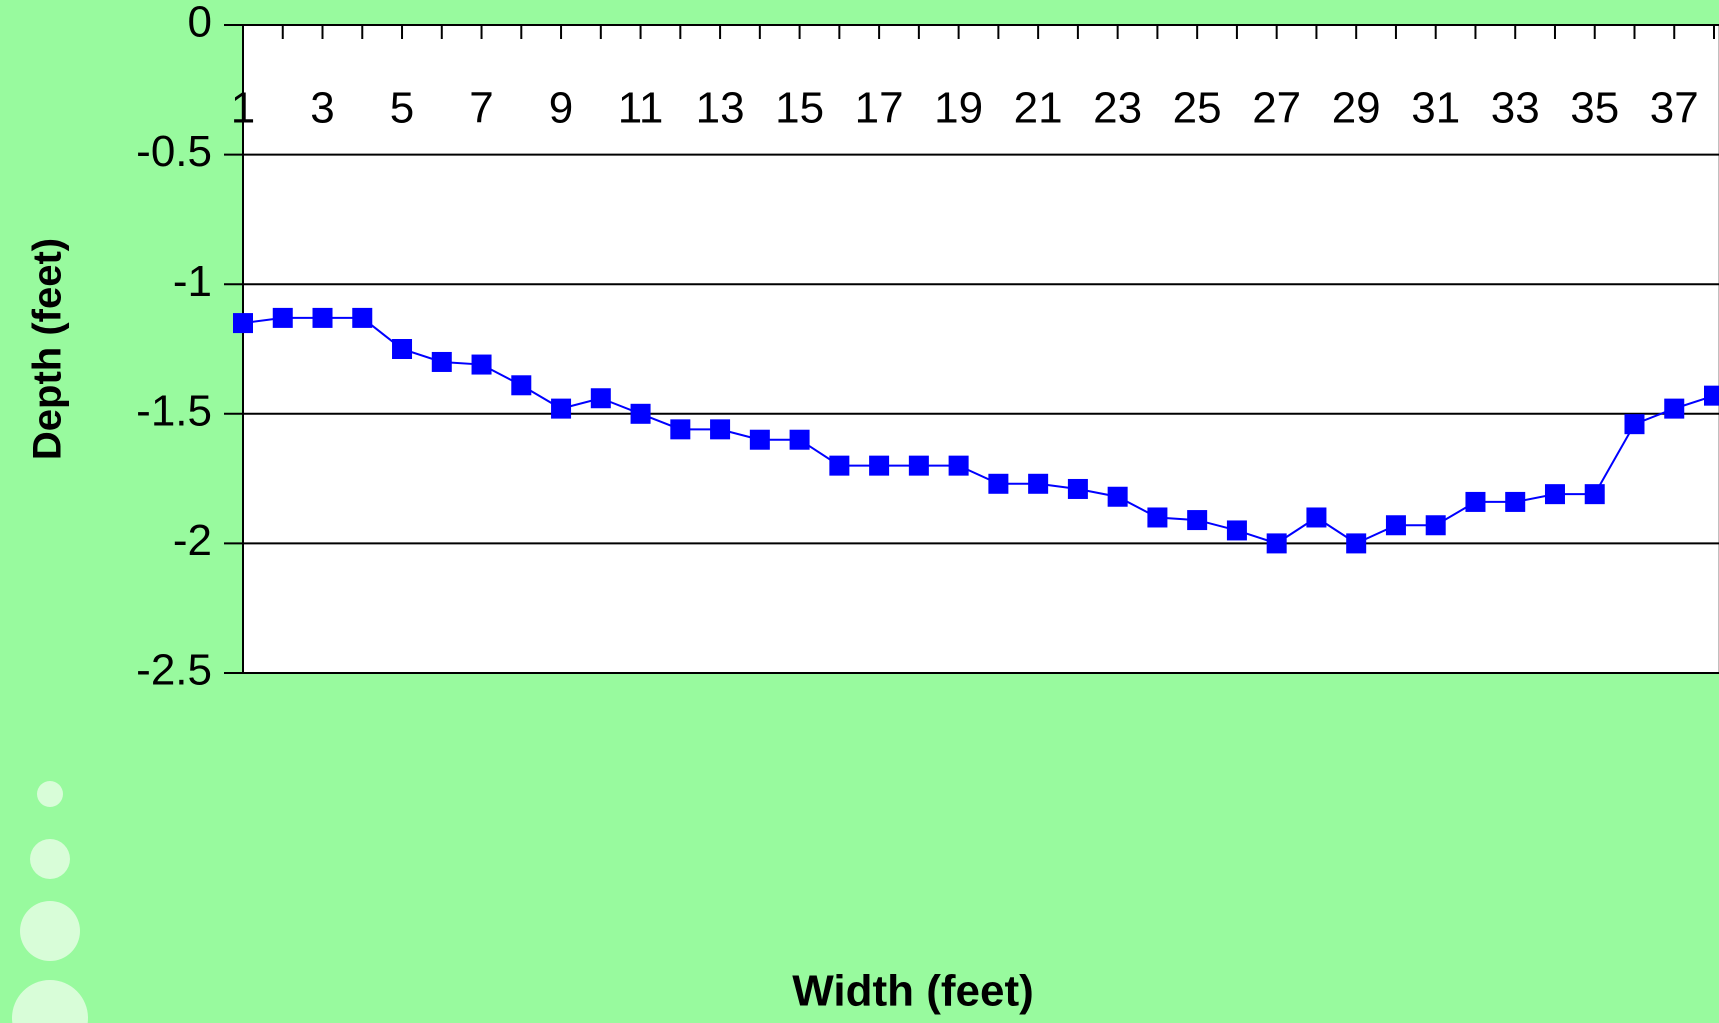  I want to click on x-tick-label: 23, so click(1117, 108).